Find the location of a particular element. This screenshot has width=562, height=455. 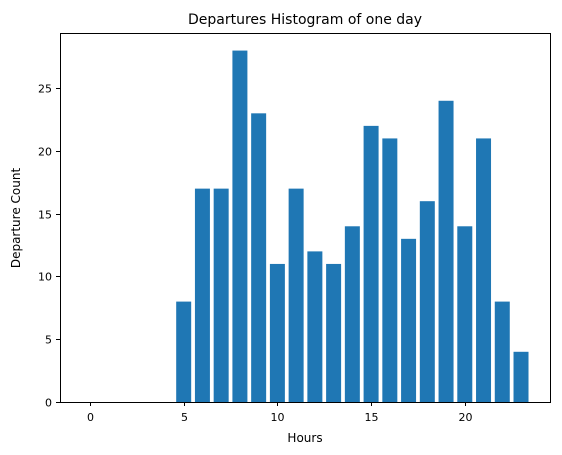

y-tick-label: 25 is located at coordinates (45, 89).